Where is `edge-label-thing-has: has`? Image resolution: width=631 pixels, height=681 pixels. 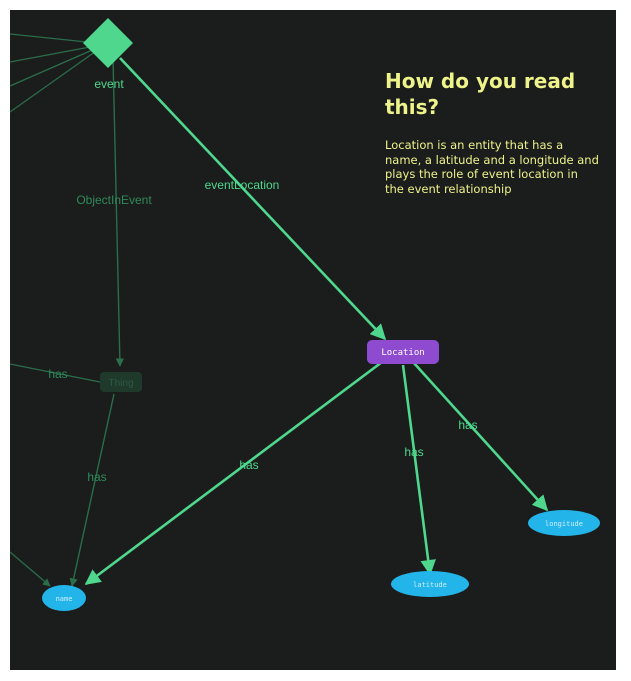 edge-label-thing-has: has is located at coordinates (57, 374).